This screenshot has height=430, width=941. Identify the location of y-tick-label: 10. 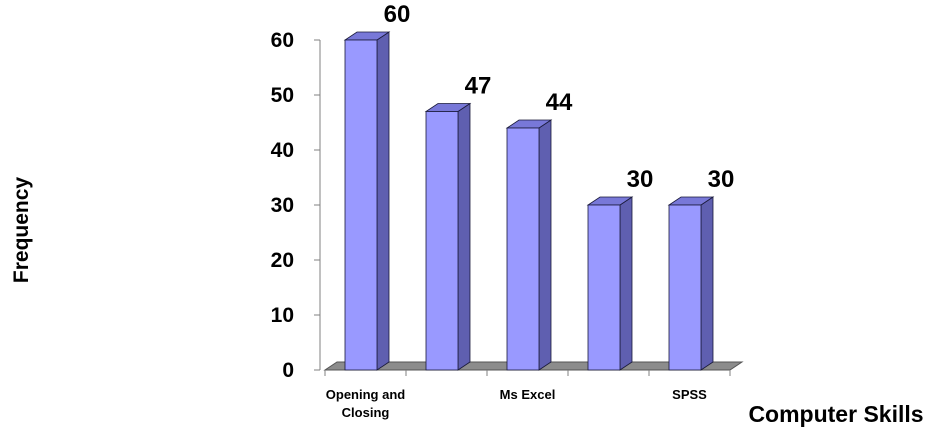
(282, 315).